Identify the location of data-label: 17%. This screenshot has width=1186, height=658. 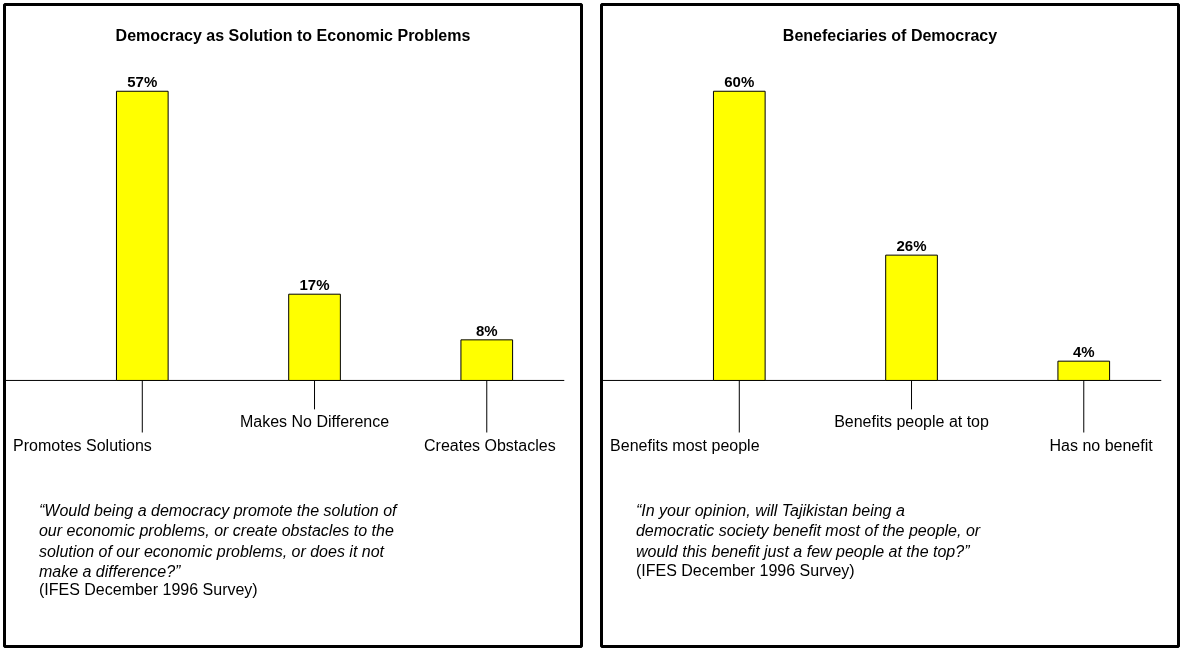
(314, 285).